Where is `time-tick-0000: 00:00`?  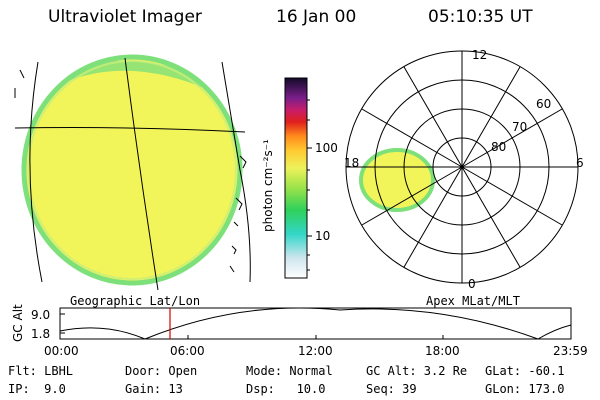
time-tick-0000: 00:00 is located at coordinates (61, 351).